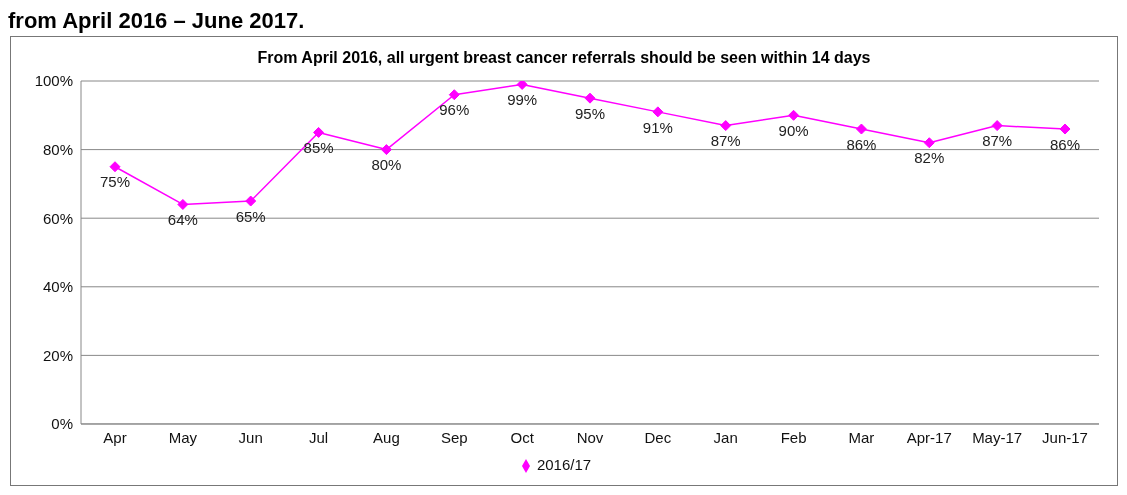 The width and height of the screenshot is (1127, 495). Describe the element at coordinates (115, 182) in the screenshot. I see `data-label: 75%` at that location.